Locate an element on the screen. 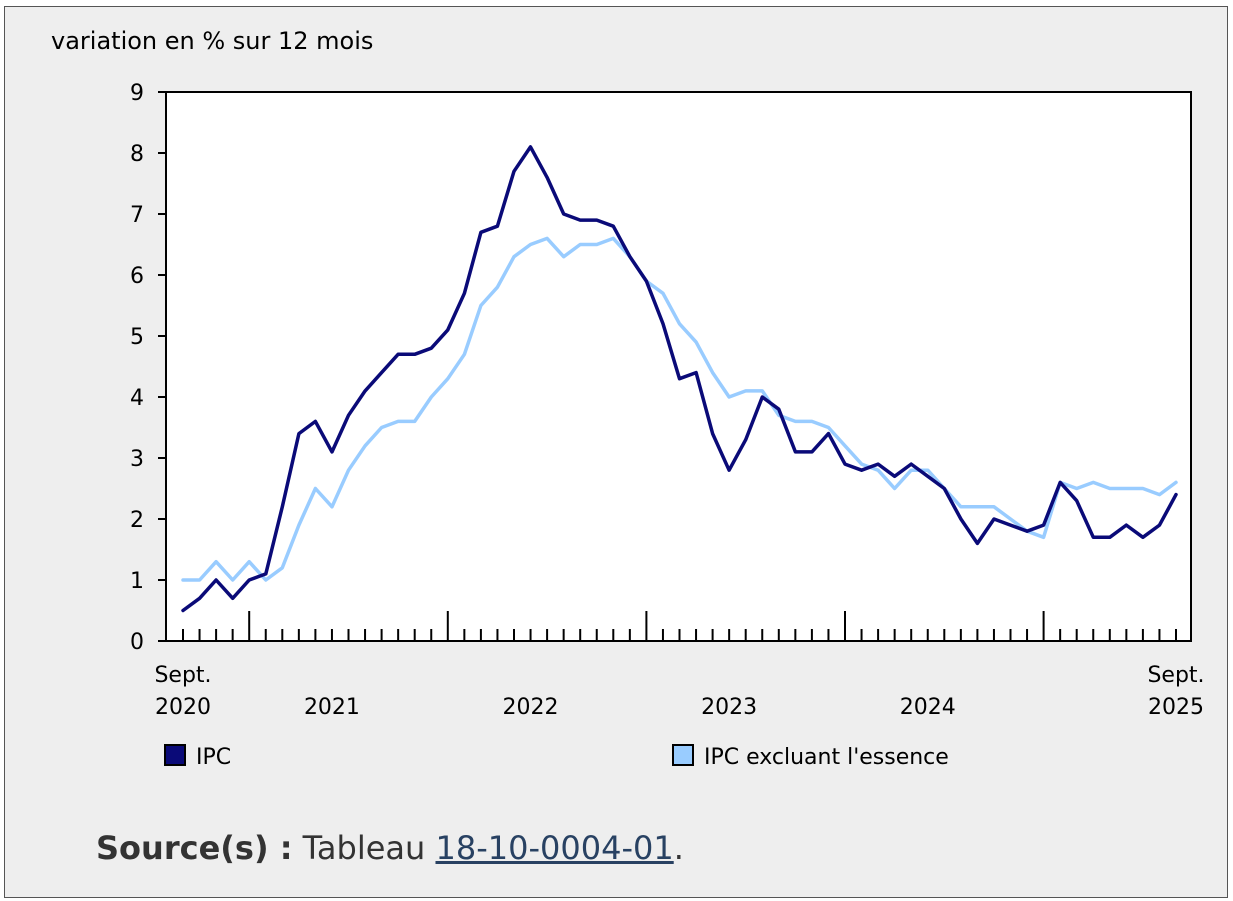 The image size is (1233, 901). x-tick-label: 2023 is located at coordinates (729, 707).